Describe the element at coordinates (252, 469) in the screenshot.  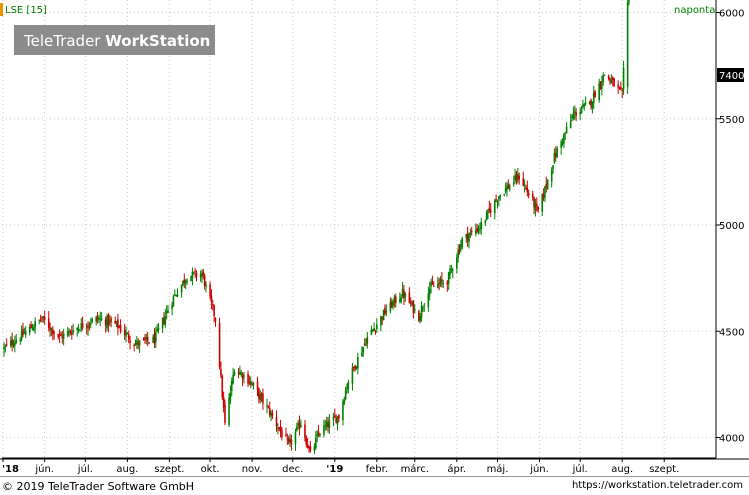
I see `x-tick-label: nov.` at that location.